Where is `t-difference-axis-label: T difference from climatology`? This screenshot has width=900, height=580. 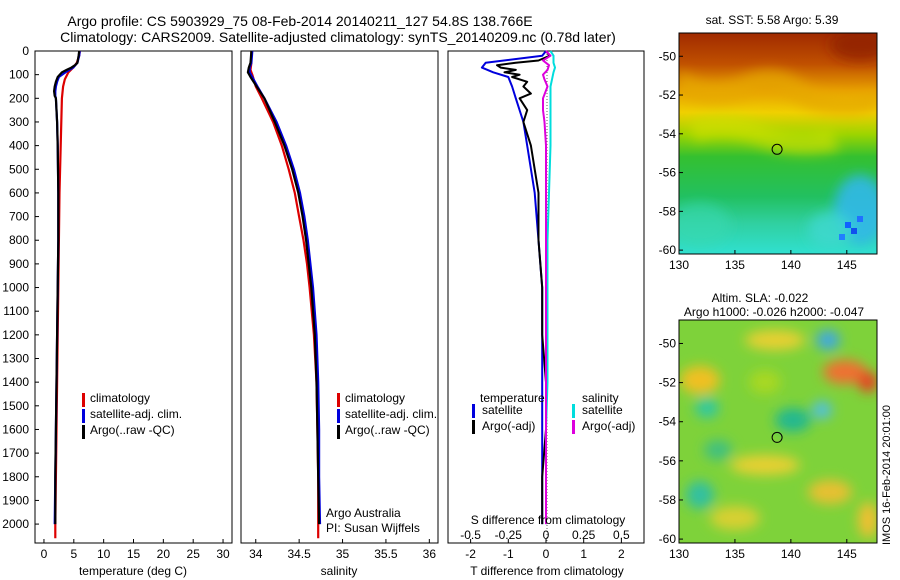 t-difference-axis-label: T difference from climatology is located at coordinates (547, 571).